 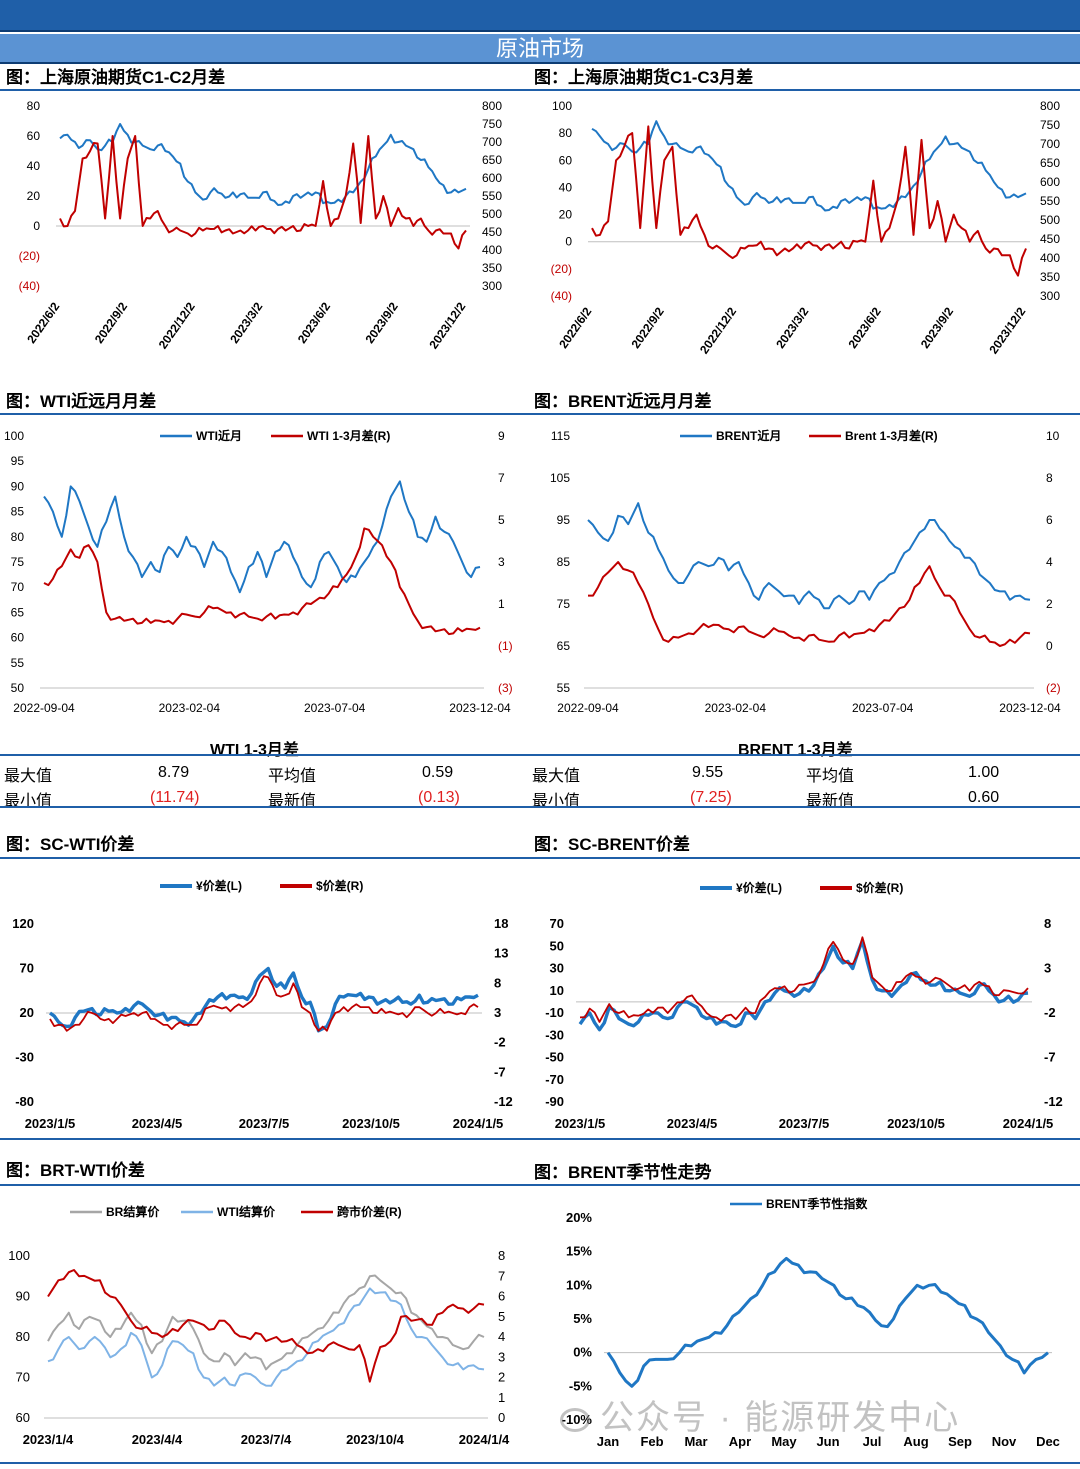 What do you see at coordinates (915, 1441) in the screenshot?
I see `x-tick-label: Aug` at bounding box center [915, 1441].